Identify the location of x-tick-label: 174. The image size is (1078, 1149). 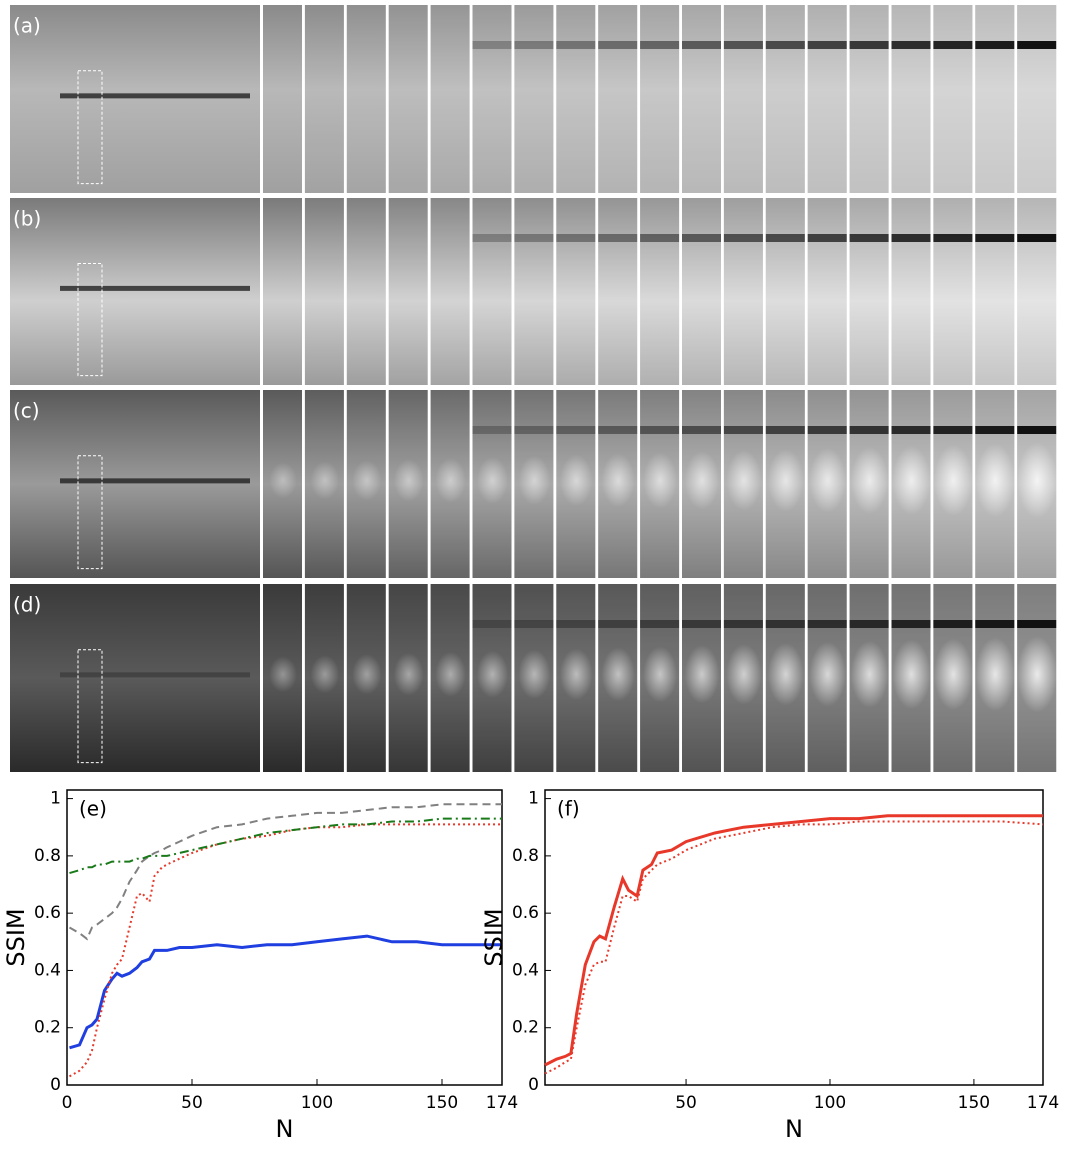
(1043, 1103).